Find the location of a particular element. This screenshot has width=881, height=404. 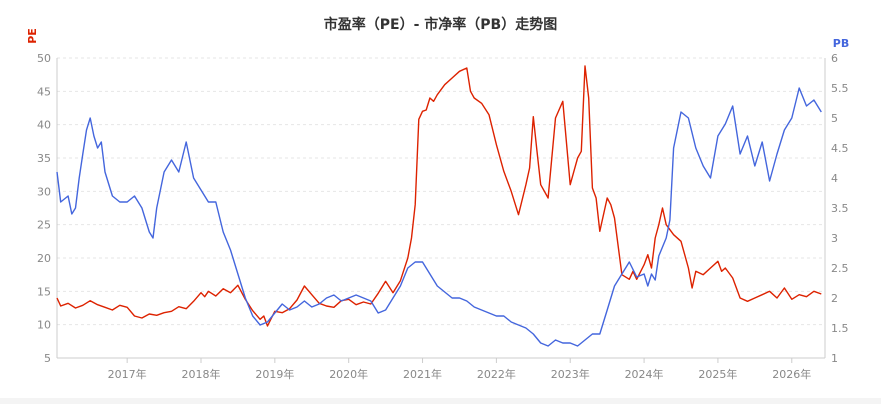

left-tick-label: 15 is located at coordinates (44, 291).